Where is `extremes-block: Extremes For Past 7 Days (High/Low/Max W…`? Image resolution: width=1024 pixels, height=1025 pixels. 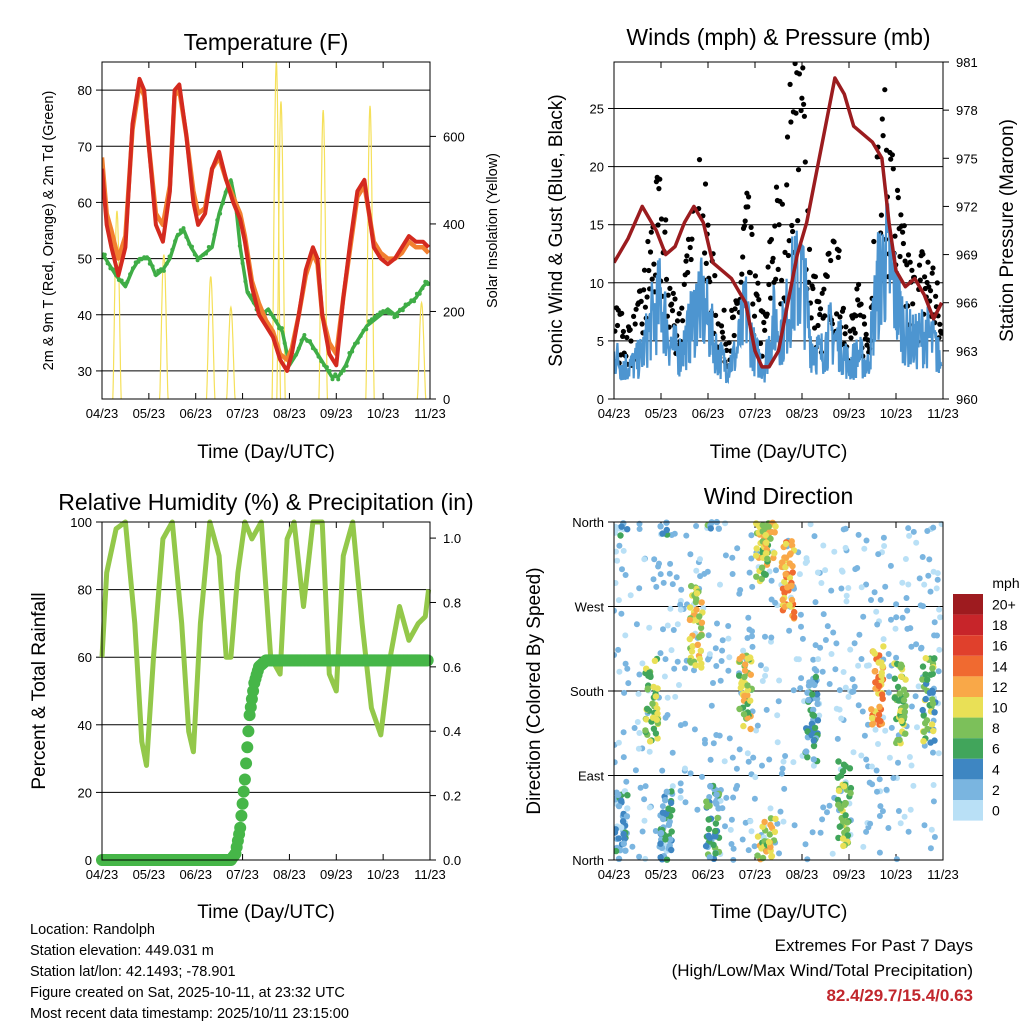
extremes-block: Extremes For Past 7 Days (High/Low/Max W… is located at coordinates (822, 970).